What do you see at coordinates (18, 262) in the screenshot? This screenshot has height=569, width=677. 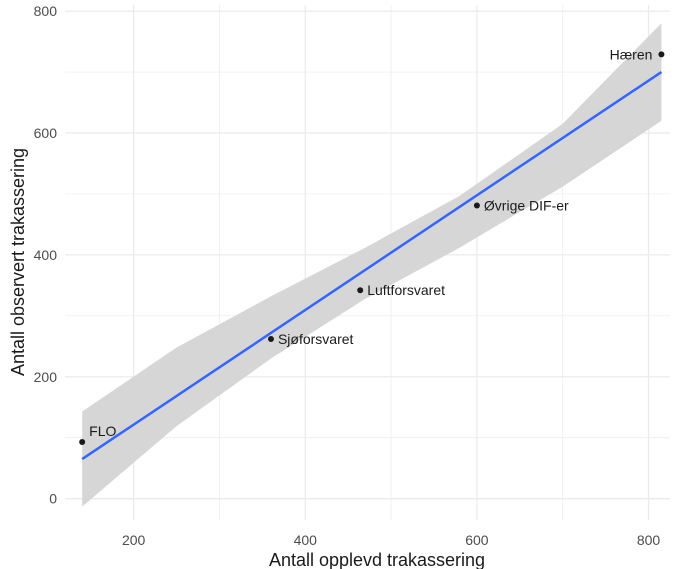 I see `y-axis-title: Antall observert trakassering` at bounding box center [18, 262].